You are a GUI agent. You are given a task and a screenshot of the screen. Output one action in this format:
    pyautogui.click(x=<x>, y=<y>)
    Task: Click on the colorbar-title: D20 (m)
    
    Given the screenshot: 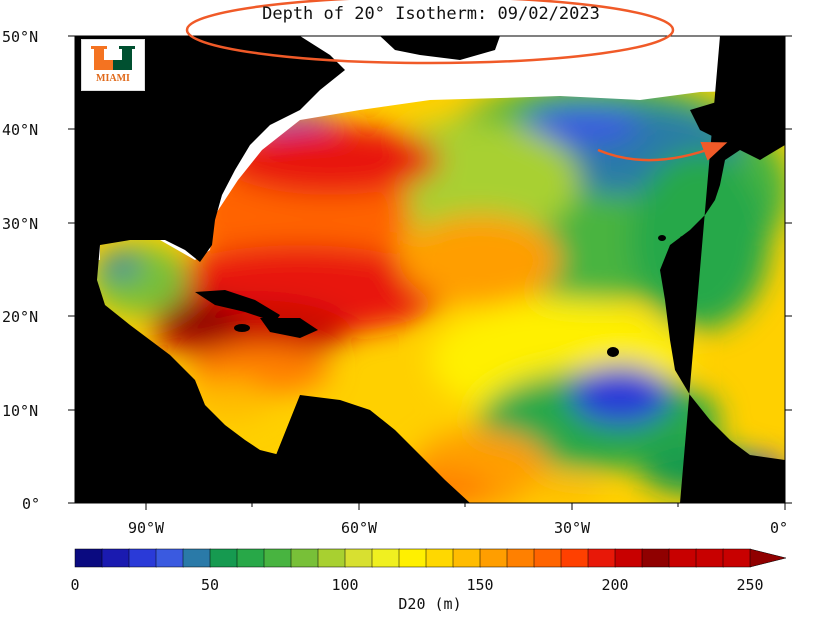 What is the action you would take?
    pyautogui.click(x=429, y=604)
    